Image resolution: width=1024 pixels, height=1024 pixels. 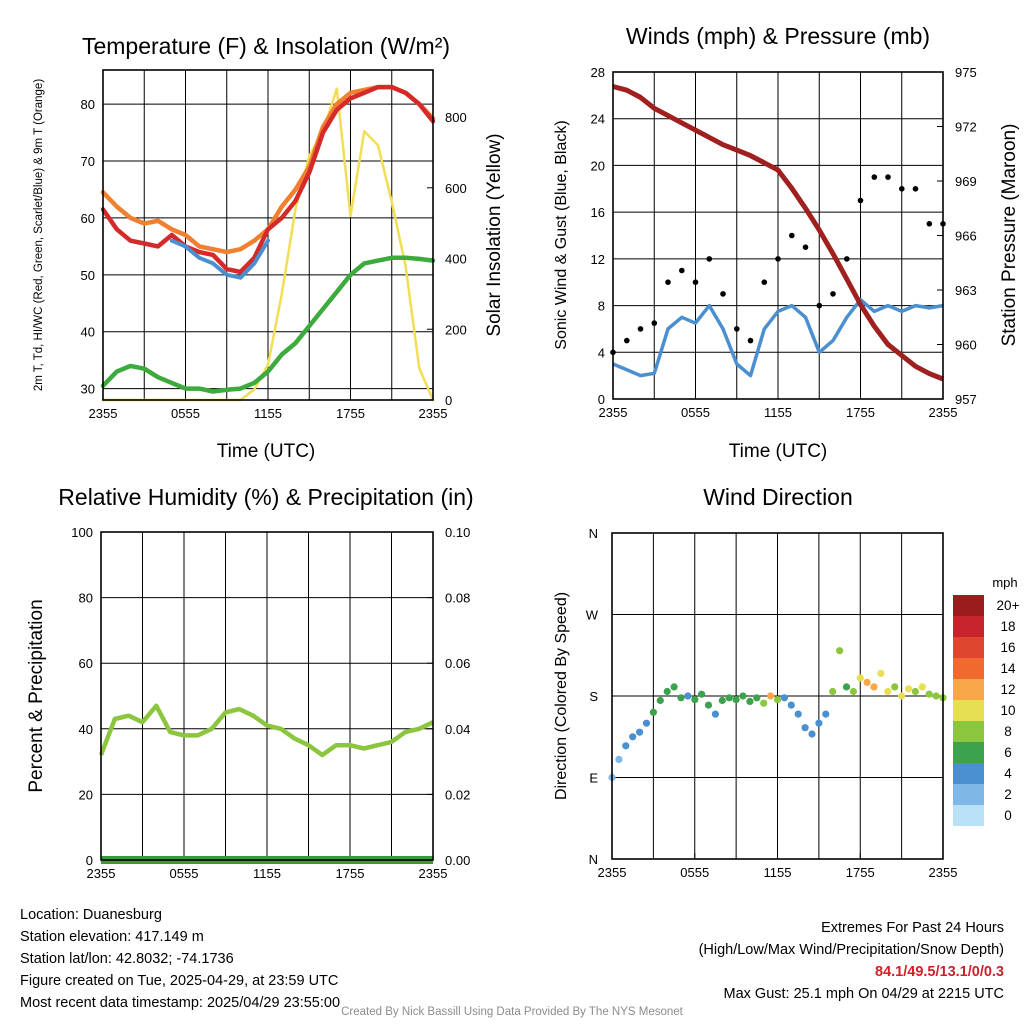 What do you see at coordinates (268, 324) in the screenshot?
I see `td-series-line` at bounding box center [268, 324].